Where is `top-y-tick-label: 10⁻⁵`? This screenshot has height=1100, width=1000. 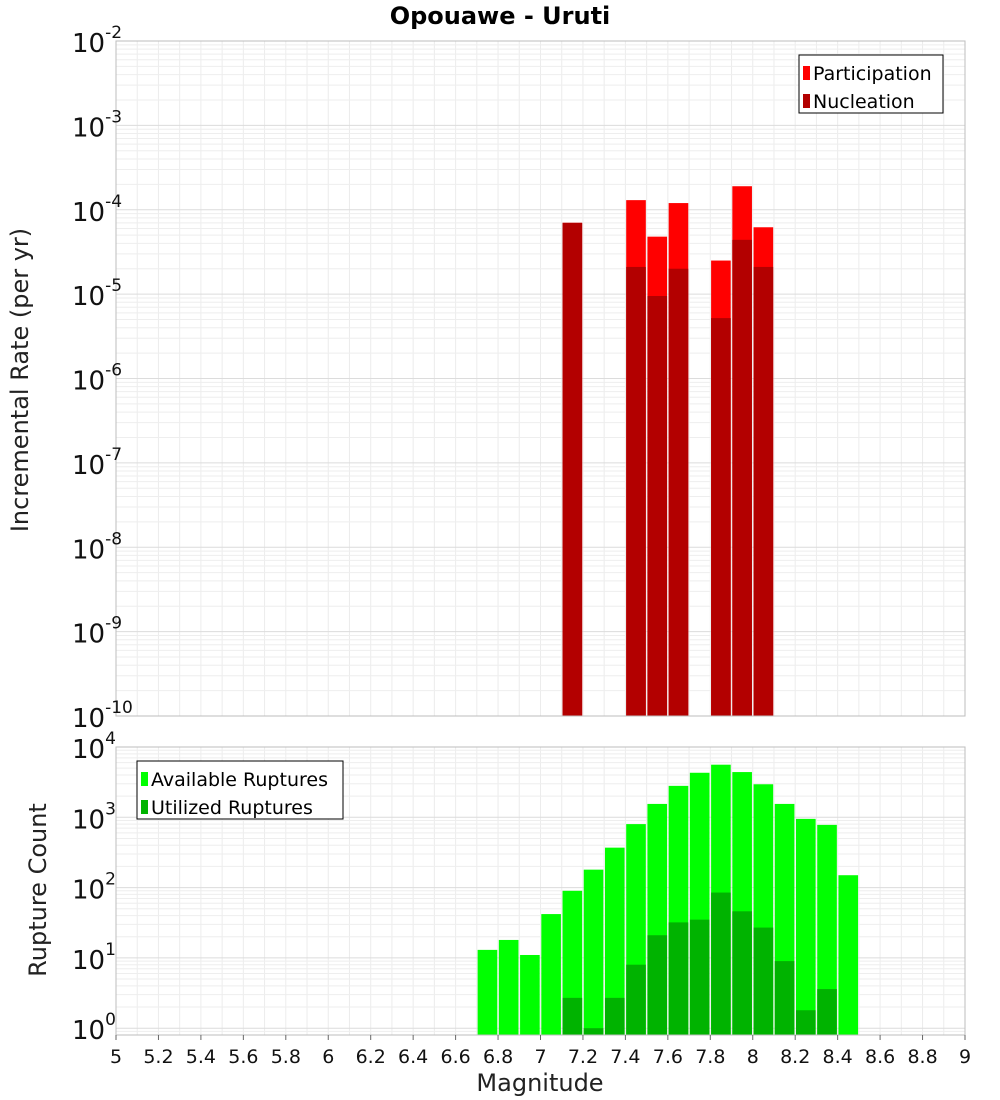 top-y-tick-label: 10⁻⁵ is located at coordinates (97, 294).